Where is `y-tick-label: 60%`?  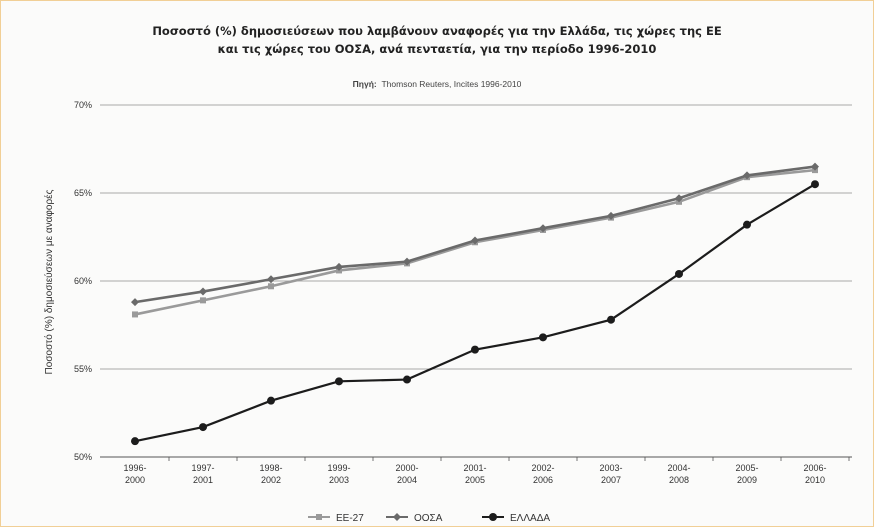 y-tick-label: 60% is located at coordinates (83, 281).